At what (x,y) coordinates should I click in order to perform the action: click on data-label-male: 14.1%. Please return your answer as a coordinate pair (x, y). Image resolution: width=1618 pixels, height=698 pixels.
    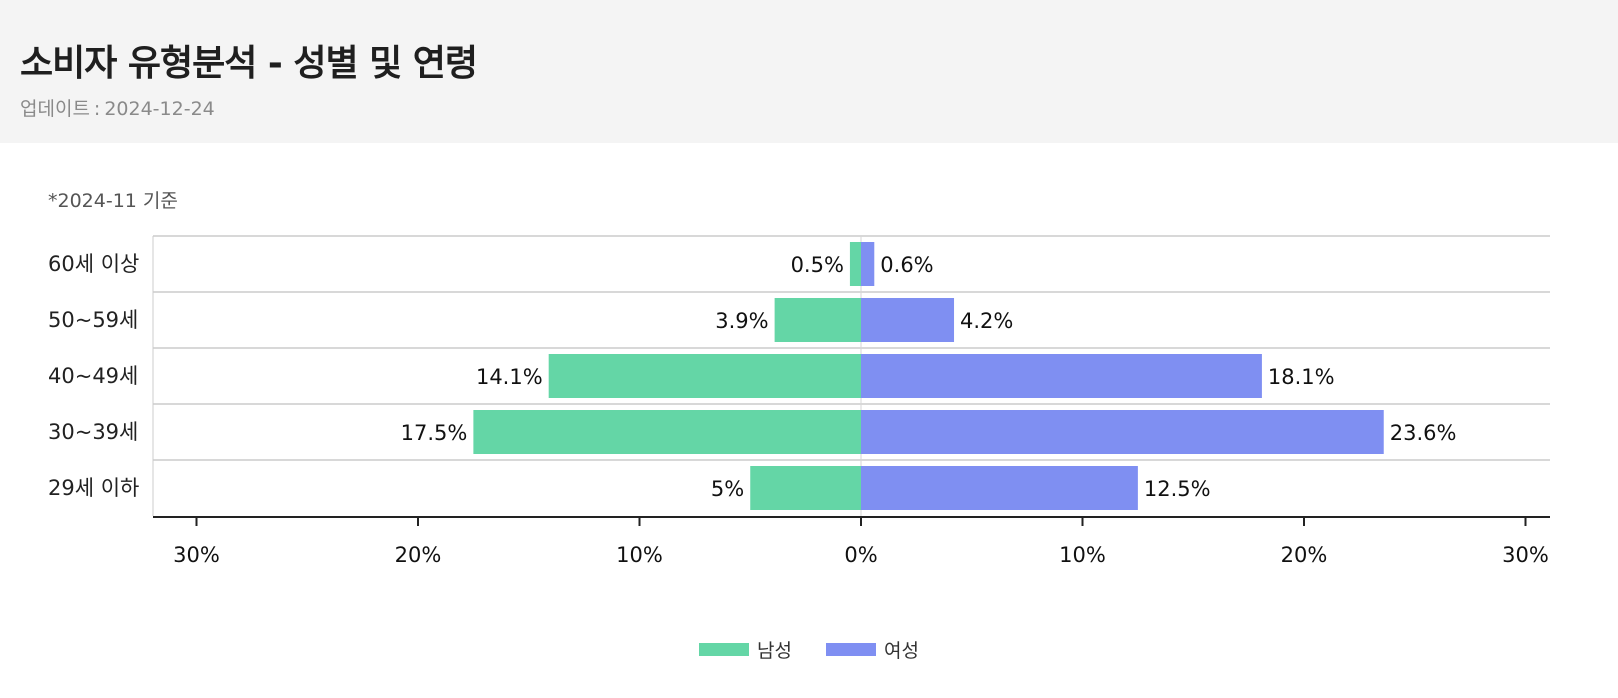
    Looking at the image, I should click on (509, 377).